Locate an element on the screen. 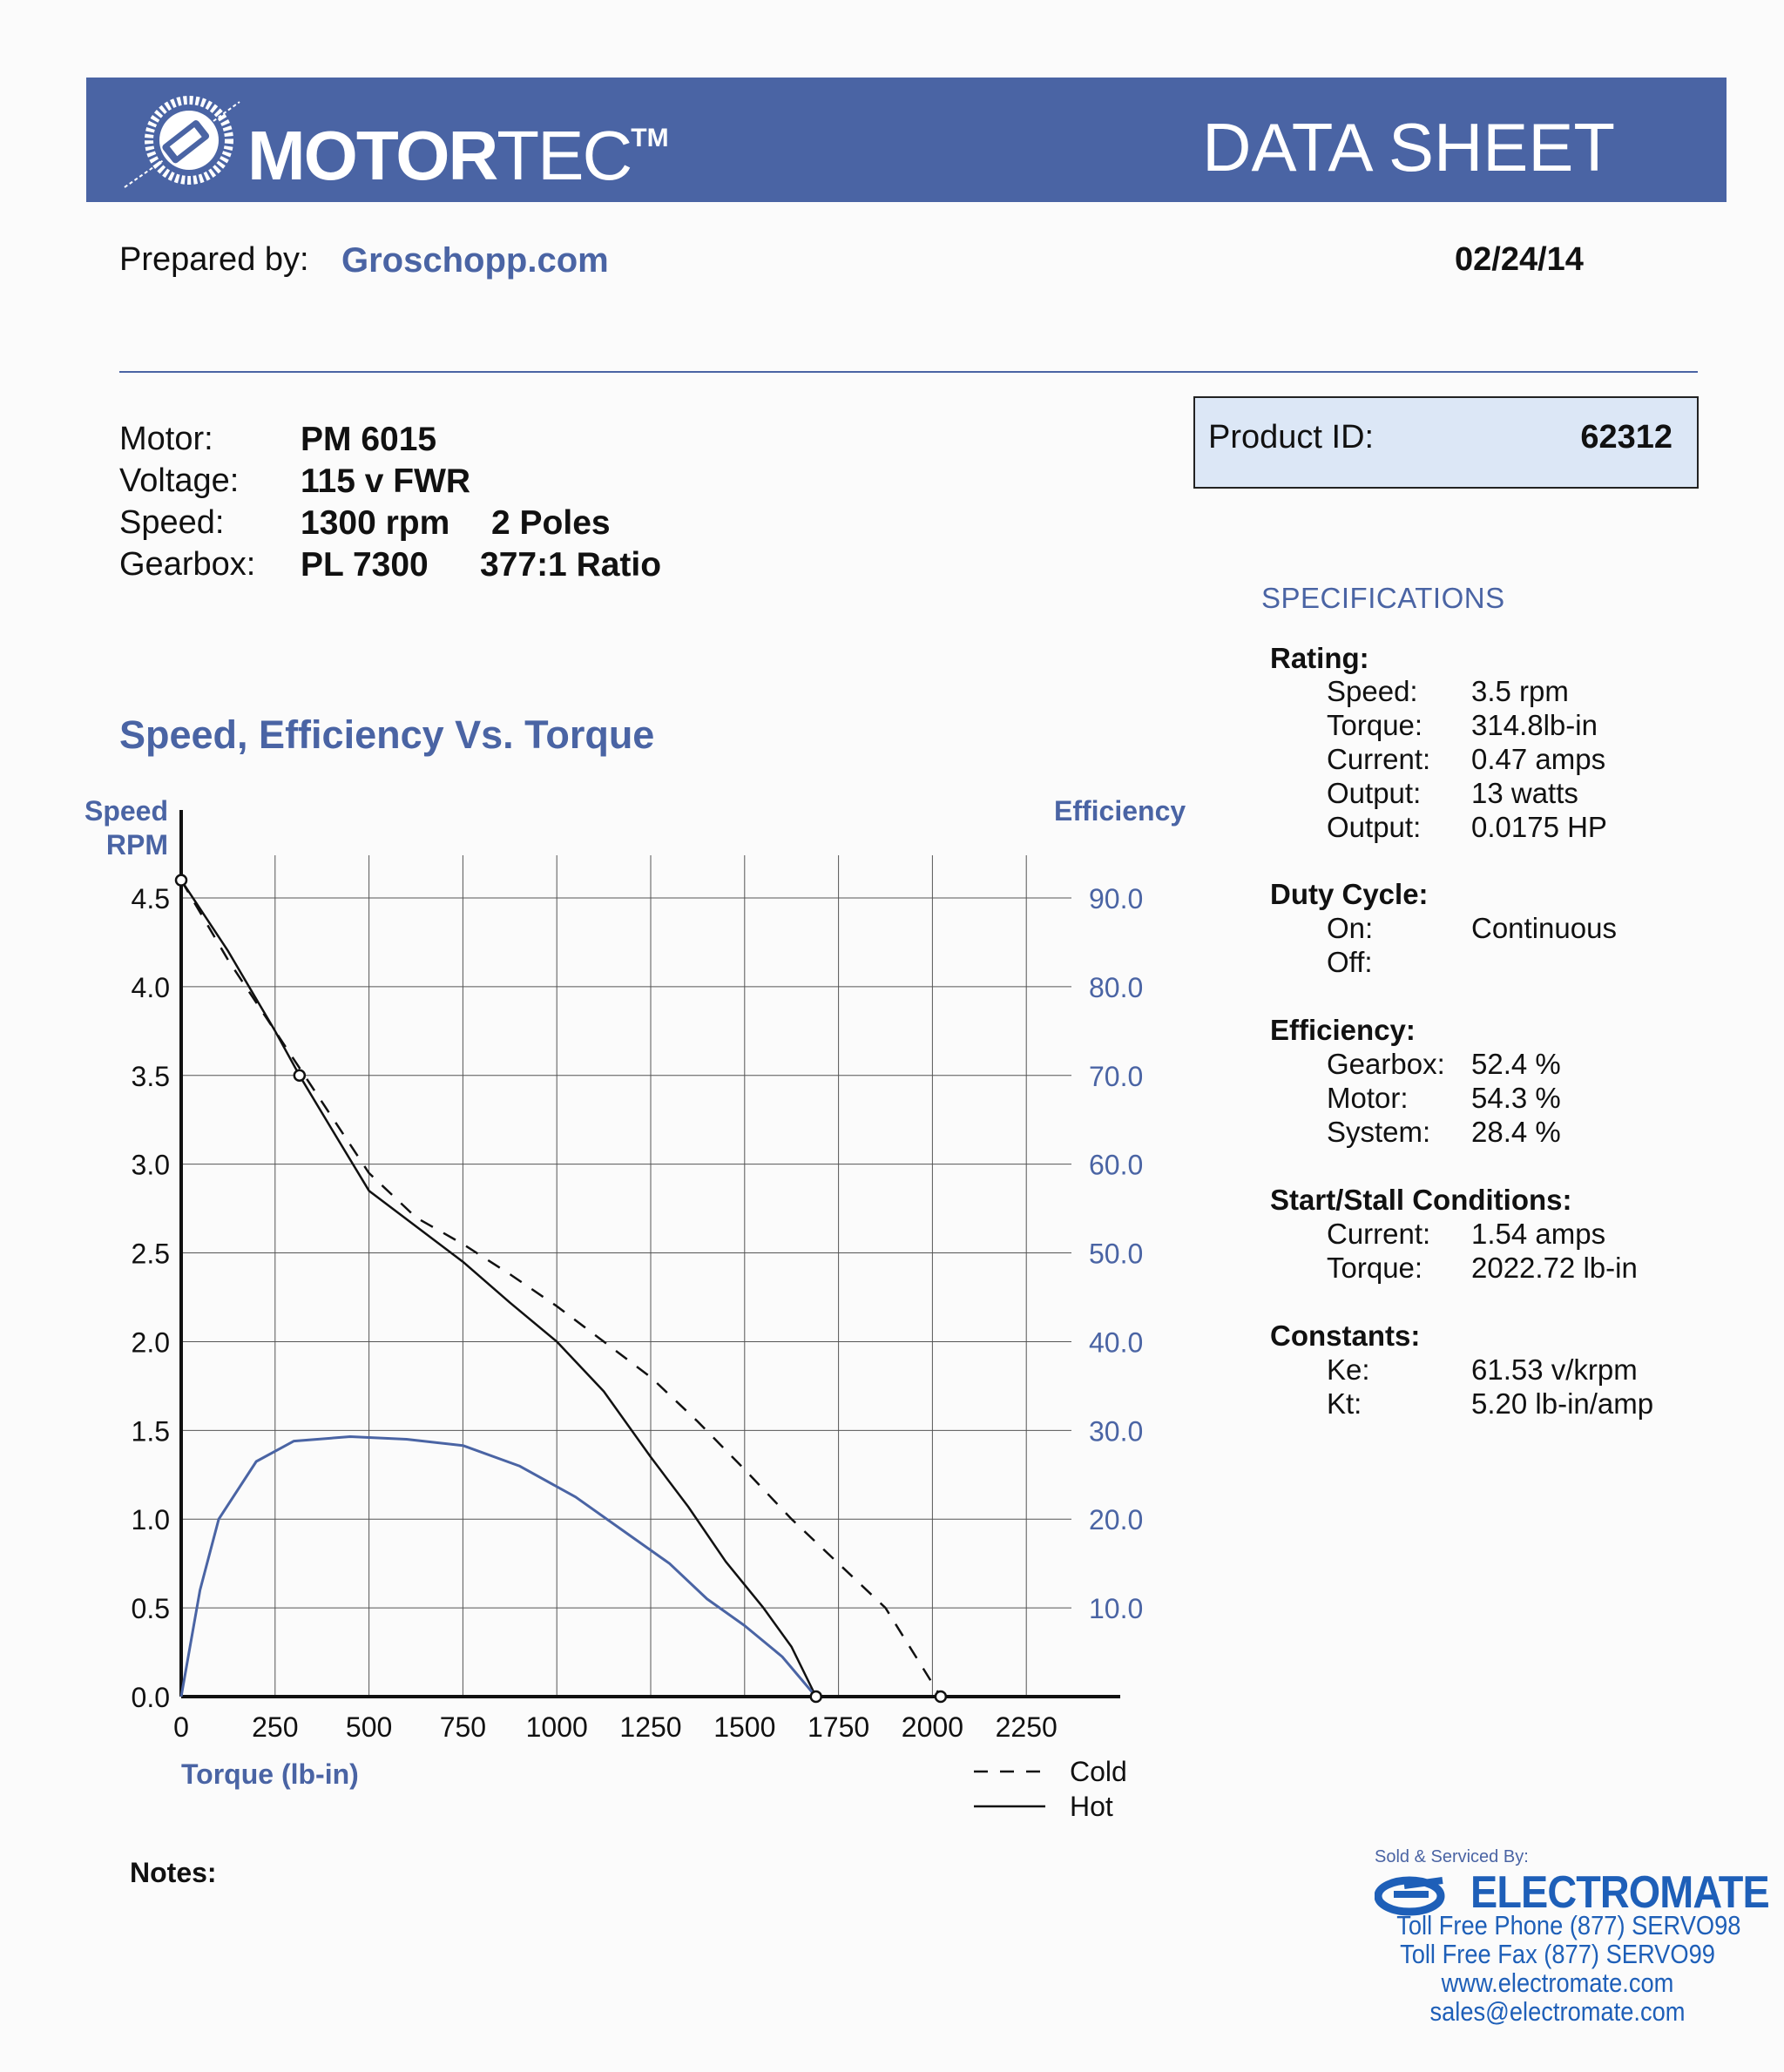 Image resolution: width=1784 pixels, height=2072 pixels. brand-logo: MOTORTECTM is located at coordinates (458, 147).